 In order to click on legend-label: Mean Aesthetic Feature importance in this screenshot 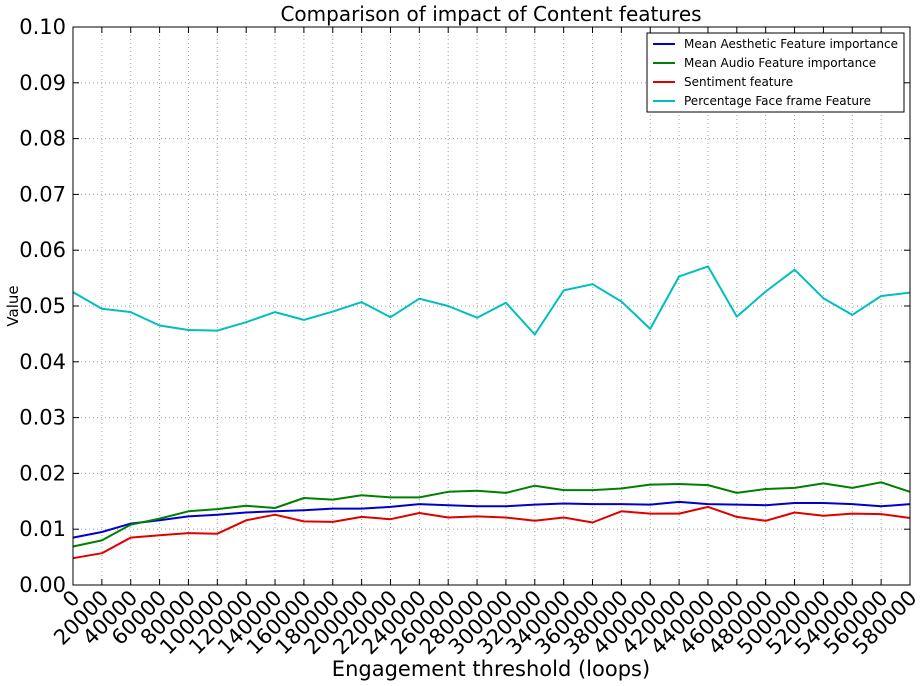, I will do `click(791, 44)`.